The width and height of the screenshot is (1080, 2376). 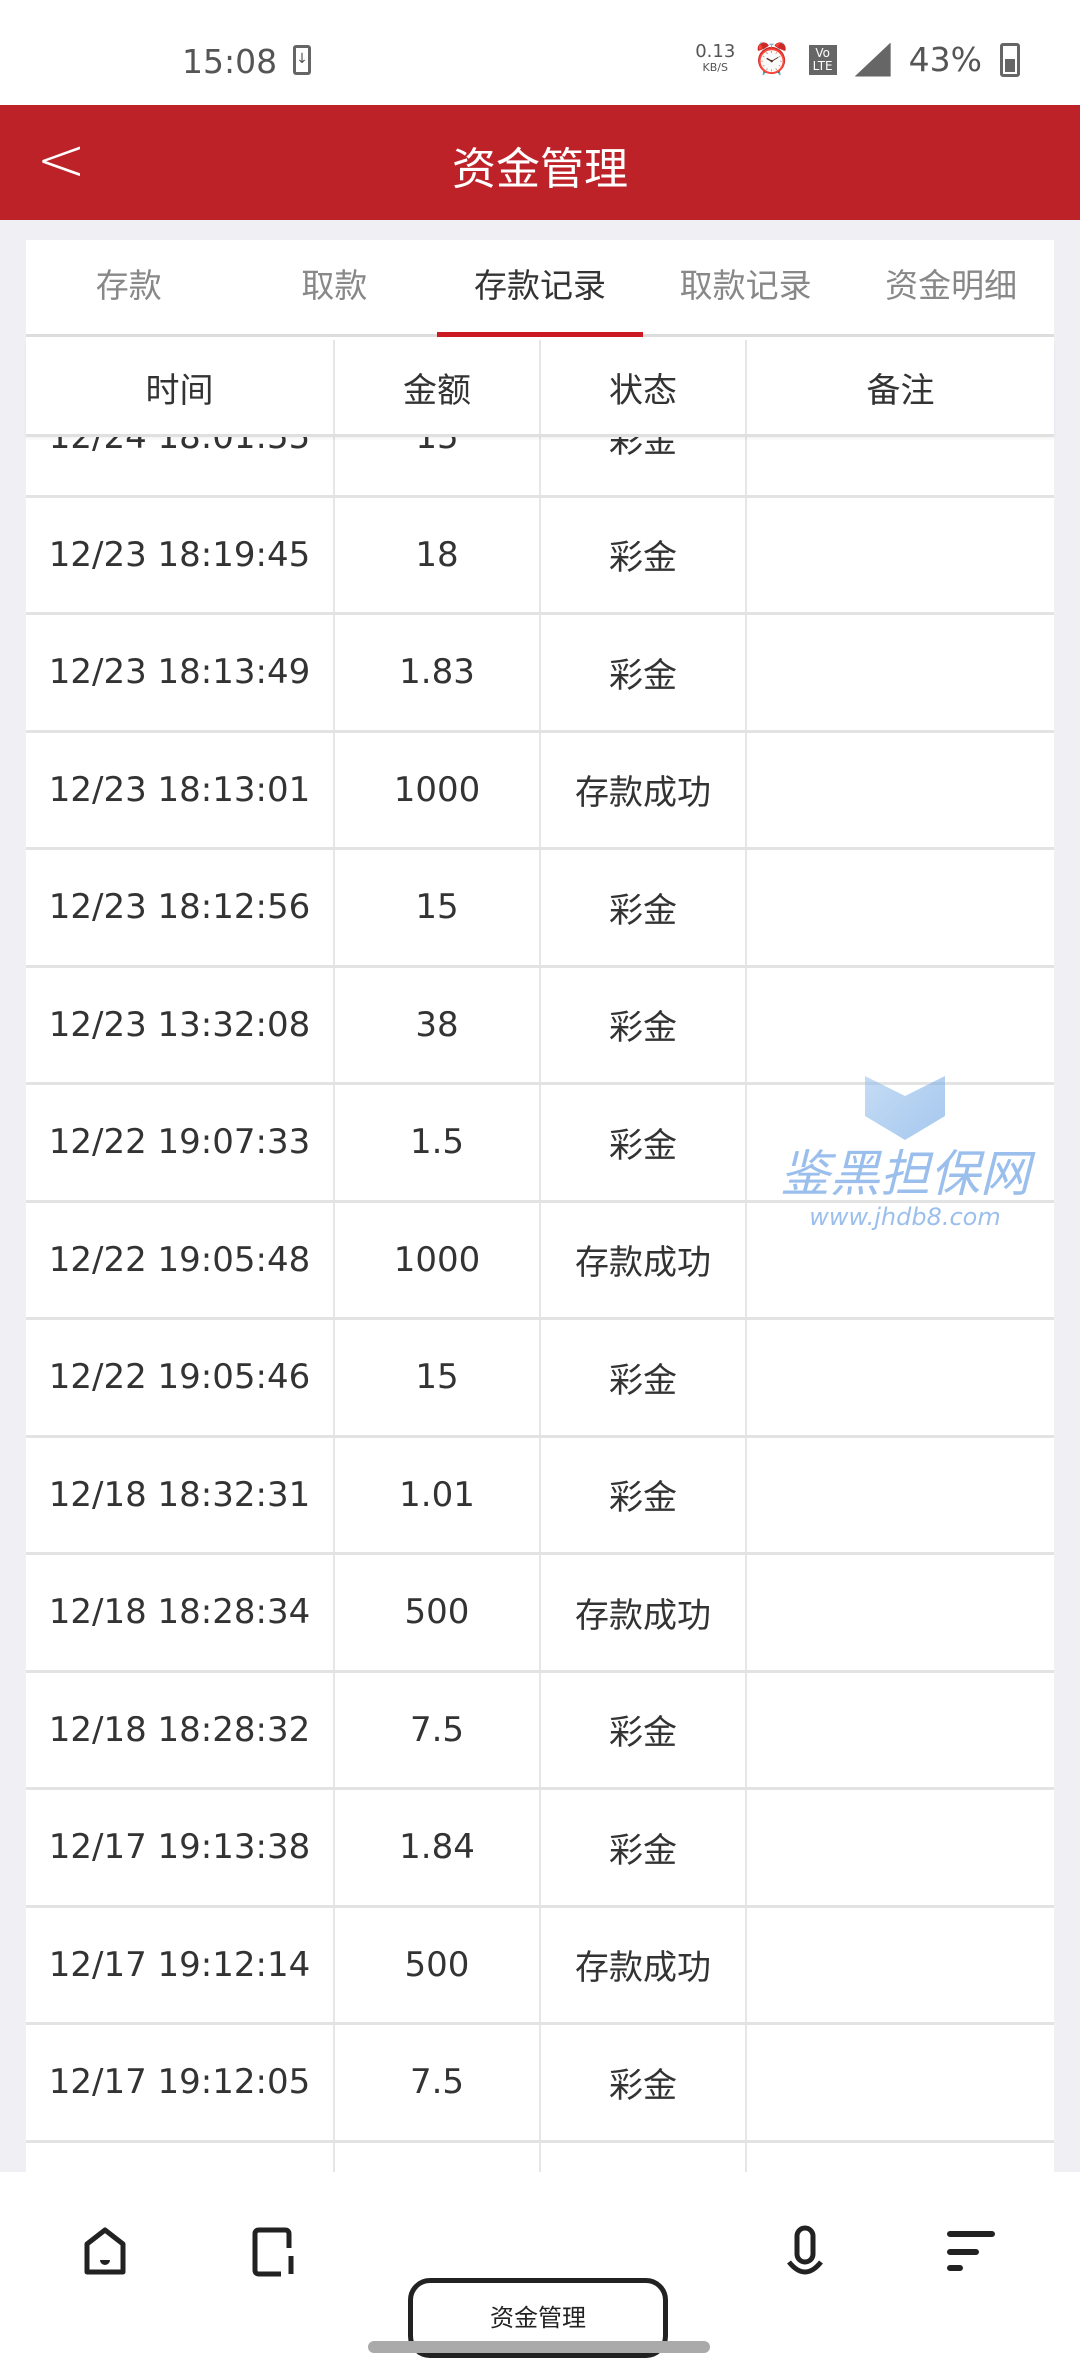 What do you see at coordinates (438, 1494) in the screenshot?
I see `cell-amount: 1.01` at bounding box center [438, 1494].